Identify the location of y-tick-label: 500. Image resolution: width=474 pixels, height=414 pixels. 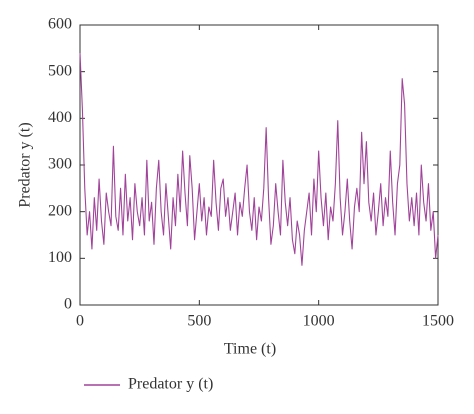
(60, 70).